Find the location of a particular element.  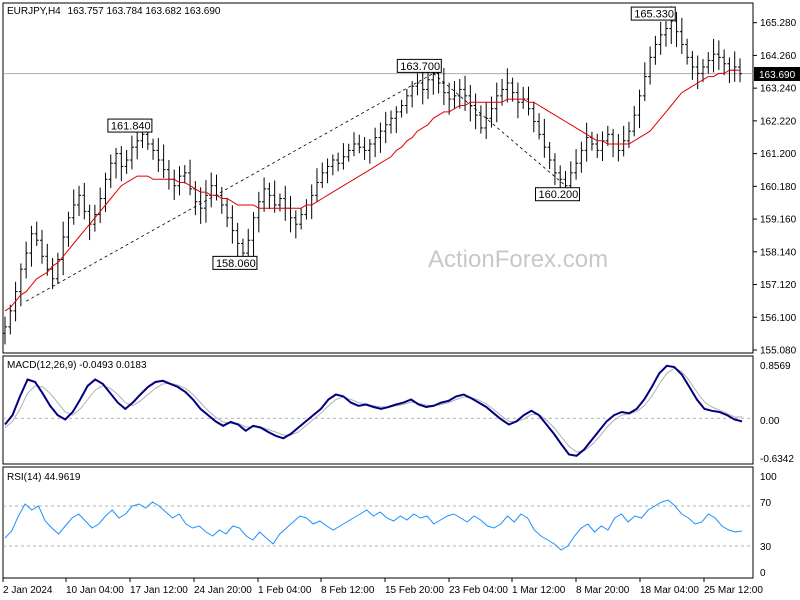

price-tick-label: 156.100 is located at coordinates (778, 318).